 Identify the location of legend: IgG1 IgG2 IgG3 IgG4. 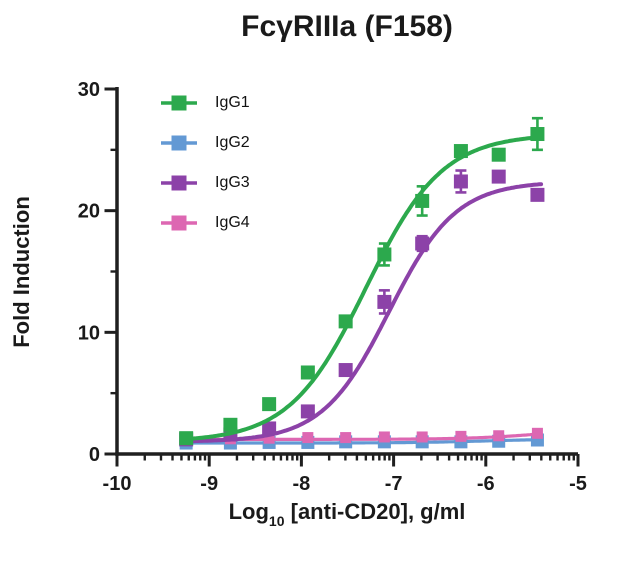
(205, 163).